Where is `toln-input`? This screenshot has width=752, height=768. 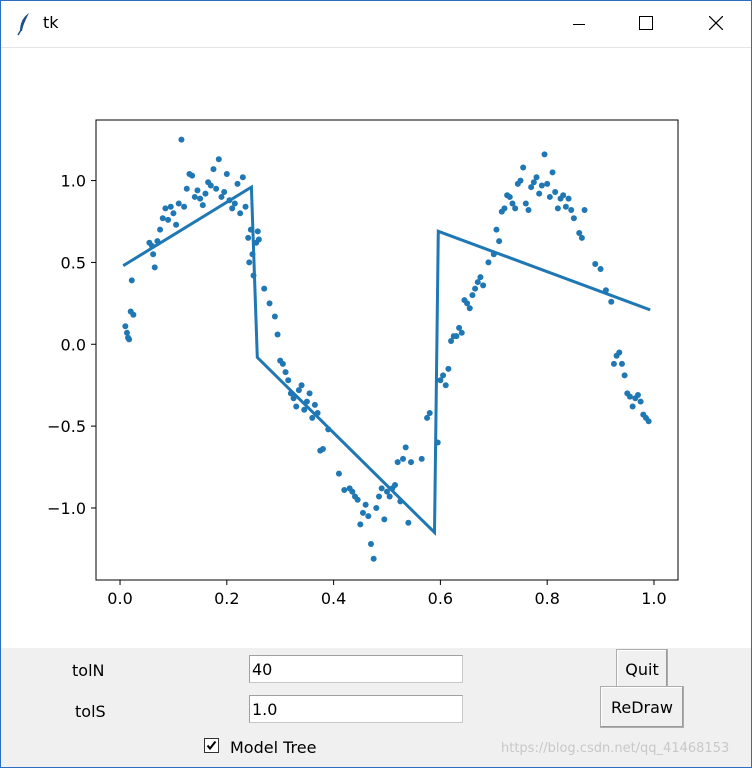 toln-input is located at coordinates (356, 669).